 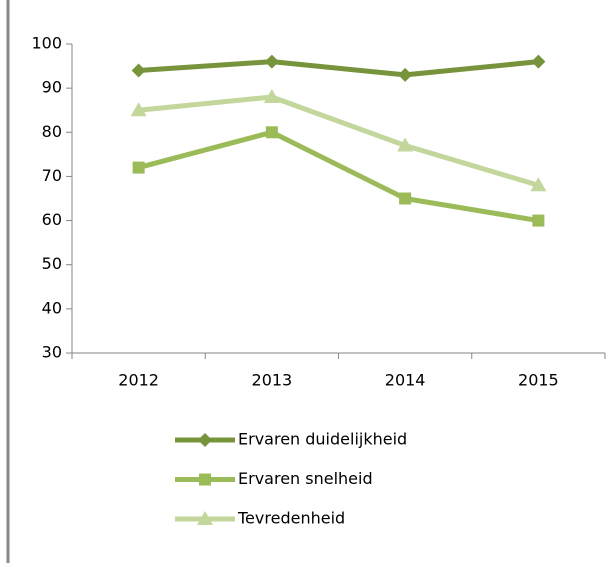 I want to click on y-tick-label: 80, so click(x=52, y=131).